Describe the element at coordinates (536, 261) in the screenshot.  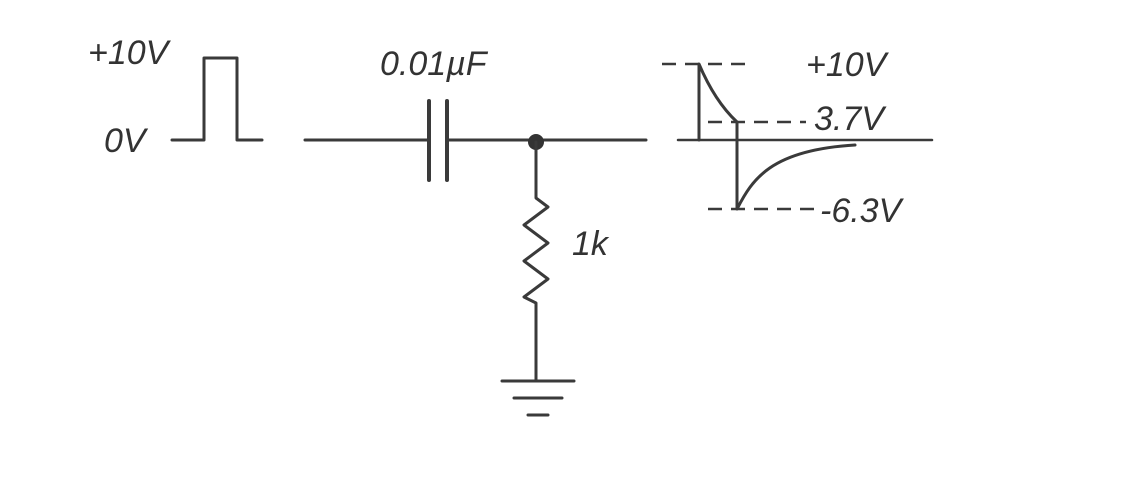
I see `resistor-zigzag` at that location.